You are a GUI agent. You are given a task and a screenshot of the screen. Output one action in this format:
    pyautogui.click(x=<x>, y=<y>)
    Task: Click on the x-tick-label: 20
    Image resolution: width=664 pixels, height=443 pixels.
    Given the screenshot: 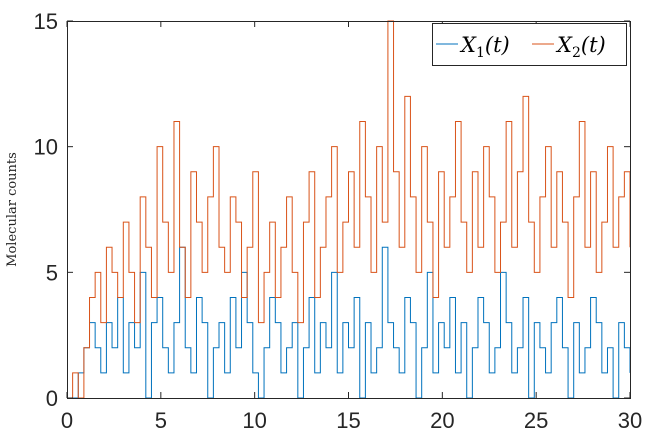 What is the action you would take?
    pyautogui.click(x=442, y=420)
    